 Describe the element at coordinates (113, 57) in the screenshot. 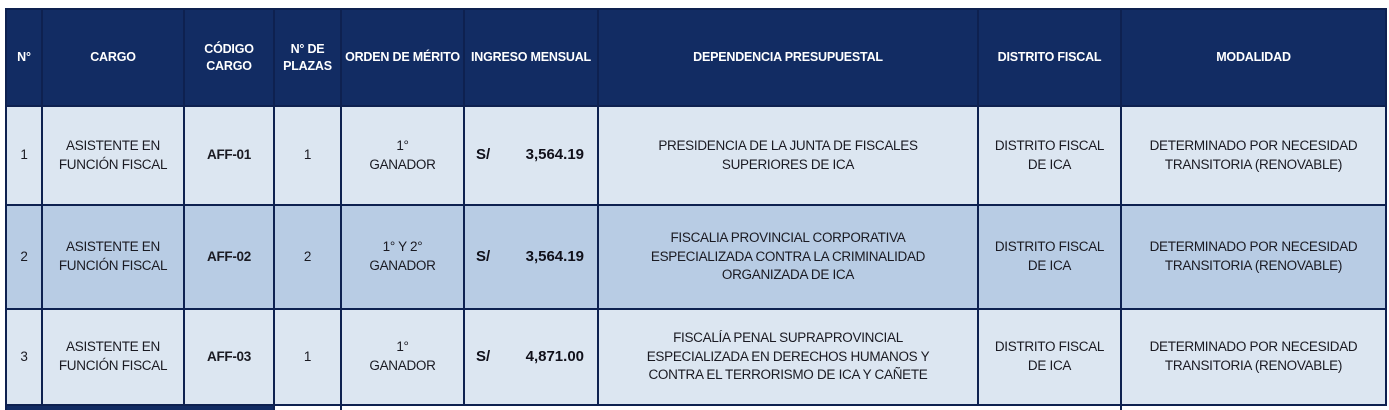

I see `header-cell-cargo: CARGO` at that location.